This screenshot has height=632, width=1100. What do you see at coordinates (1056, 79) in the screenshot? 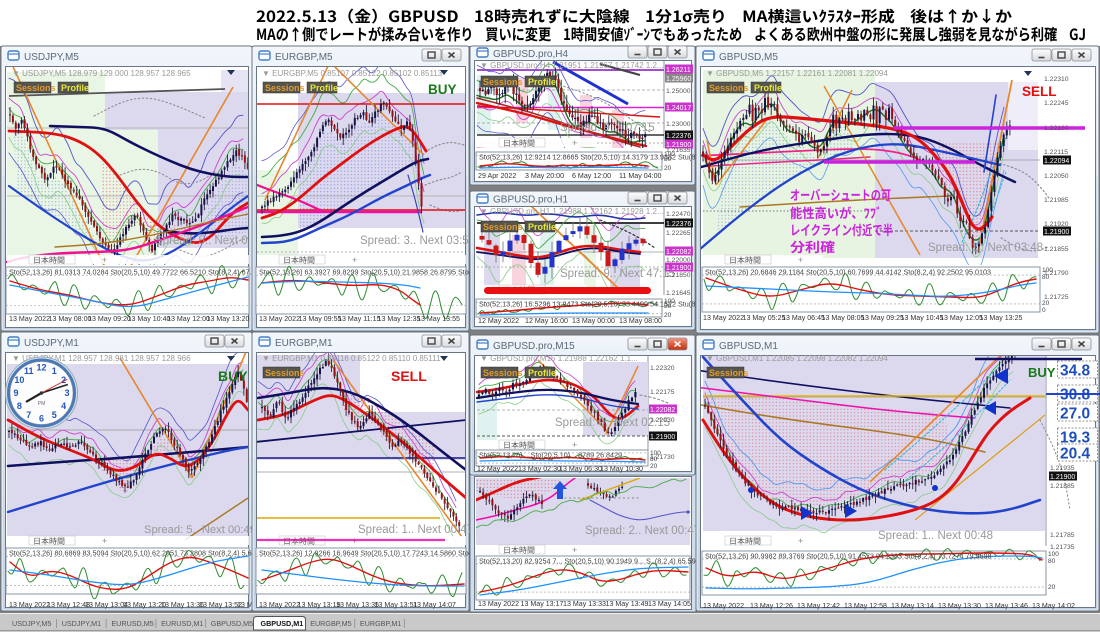
I see `svg-text: 1.22310` at bounding box center [1056, 79].